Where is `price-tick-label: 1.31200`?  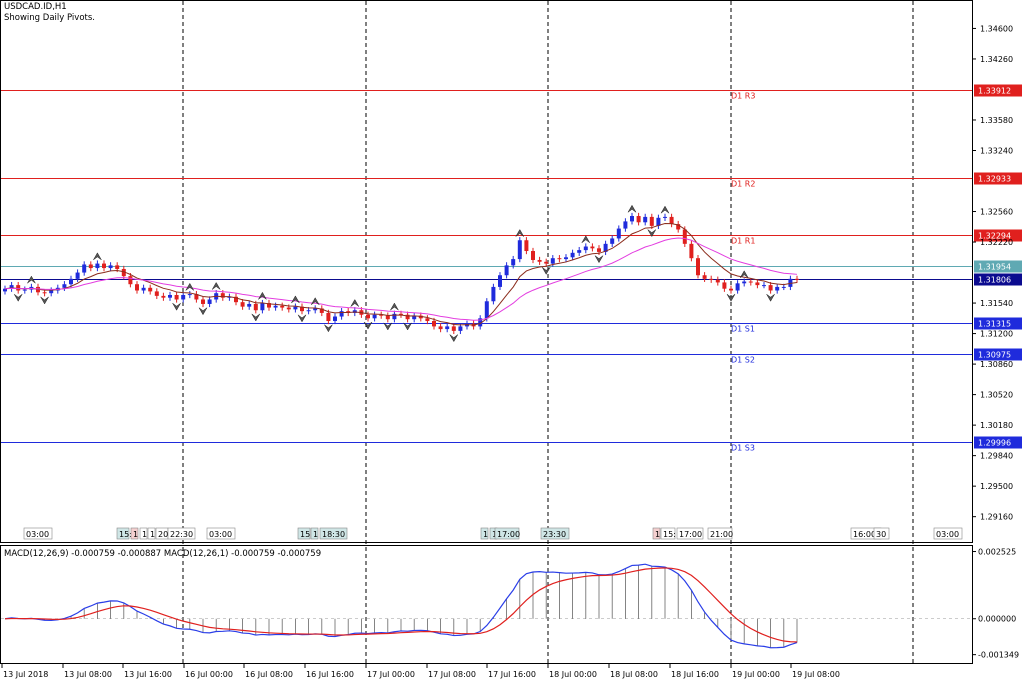 price-tick-label: 1.31200 is located at coordinates (996, 334).